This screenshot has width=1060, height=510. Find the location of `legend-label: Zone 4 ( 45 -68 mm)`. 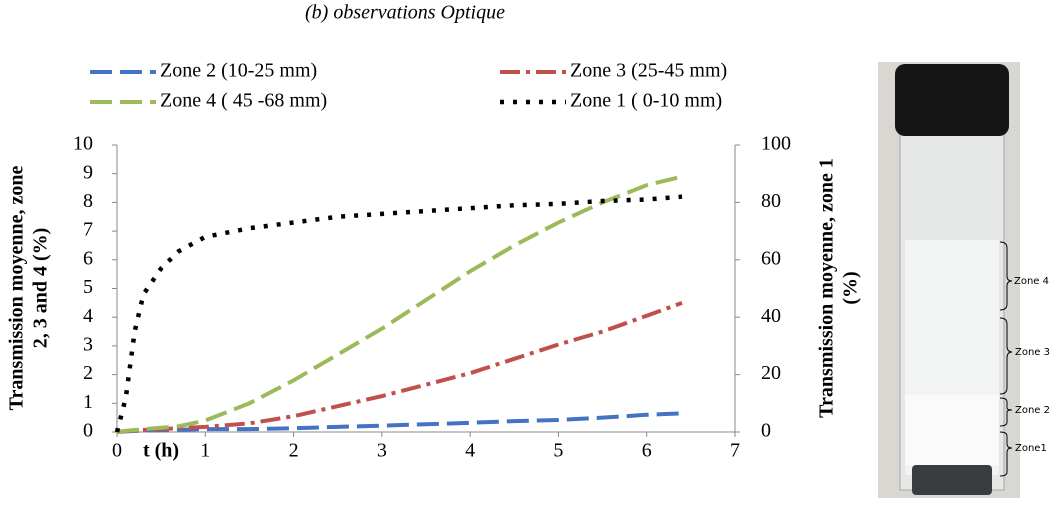

legend-label: Zone 4 ( 45 -68 mm) is located at coordinates (243, 101).